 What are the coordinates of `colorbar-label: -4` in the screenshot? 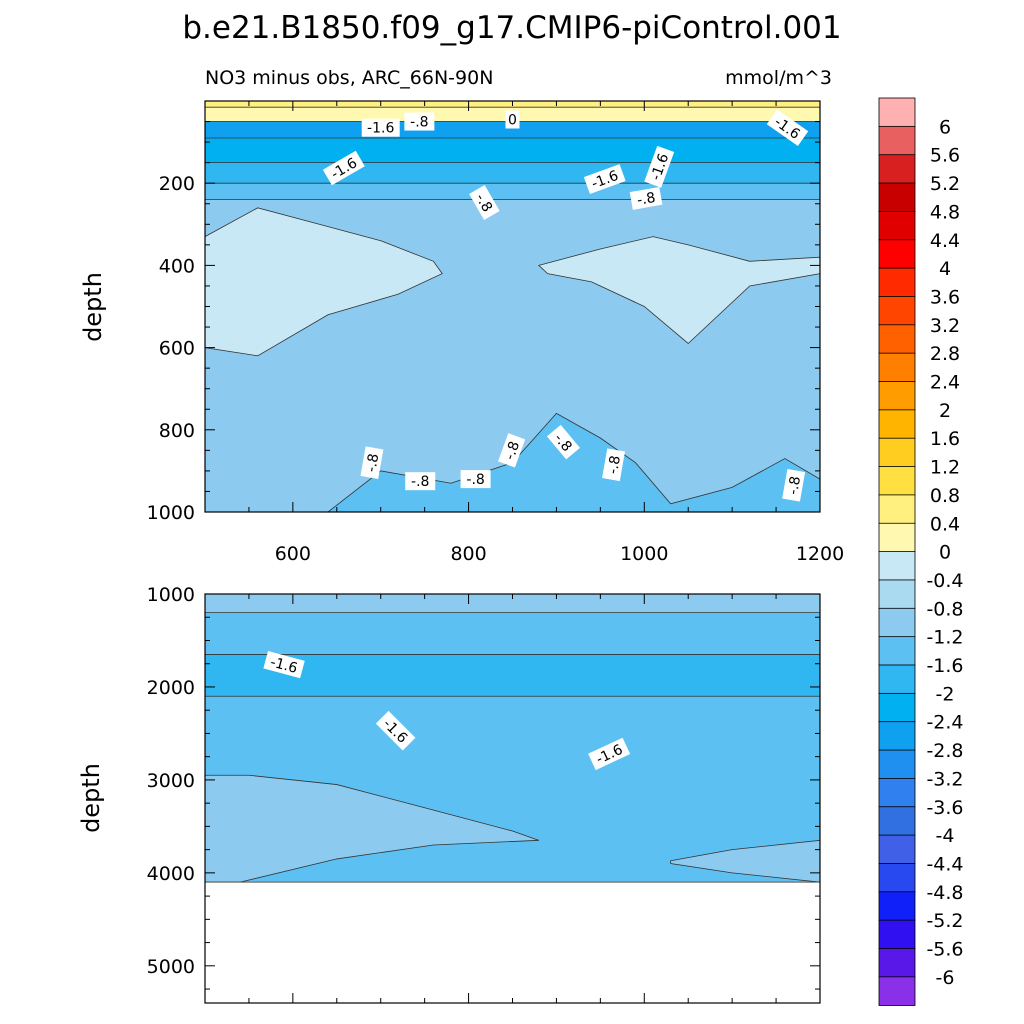 It's located at (945, 836).